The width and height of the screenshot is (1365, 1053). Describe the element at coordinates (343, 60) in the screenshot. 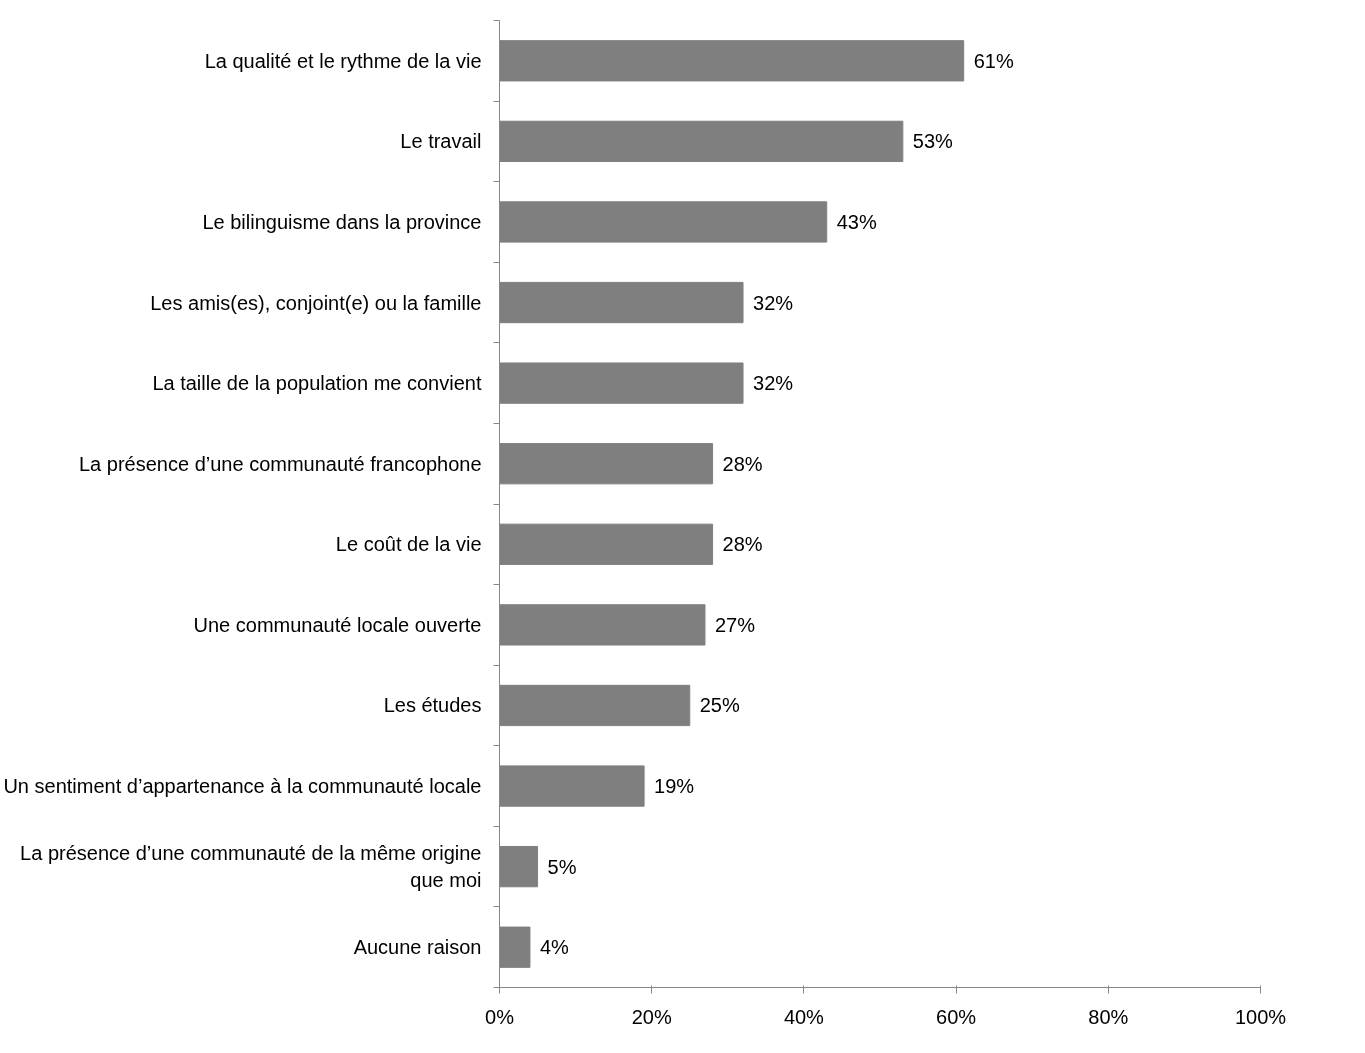

I see `y-tick-label: La qualité et le rythme de la vie` at that location.